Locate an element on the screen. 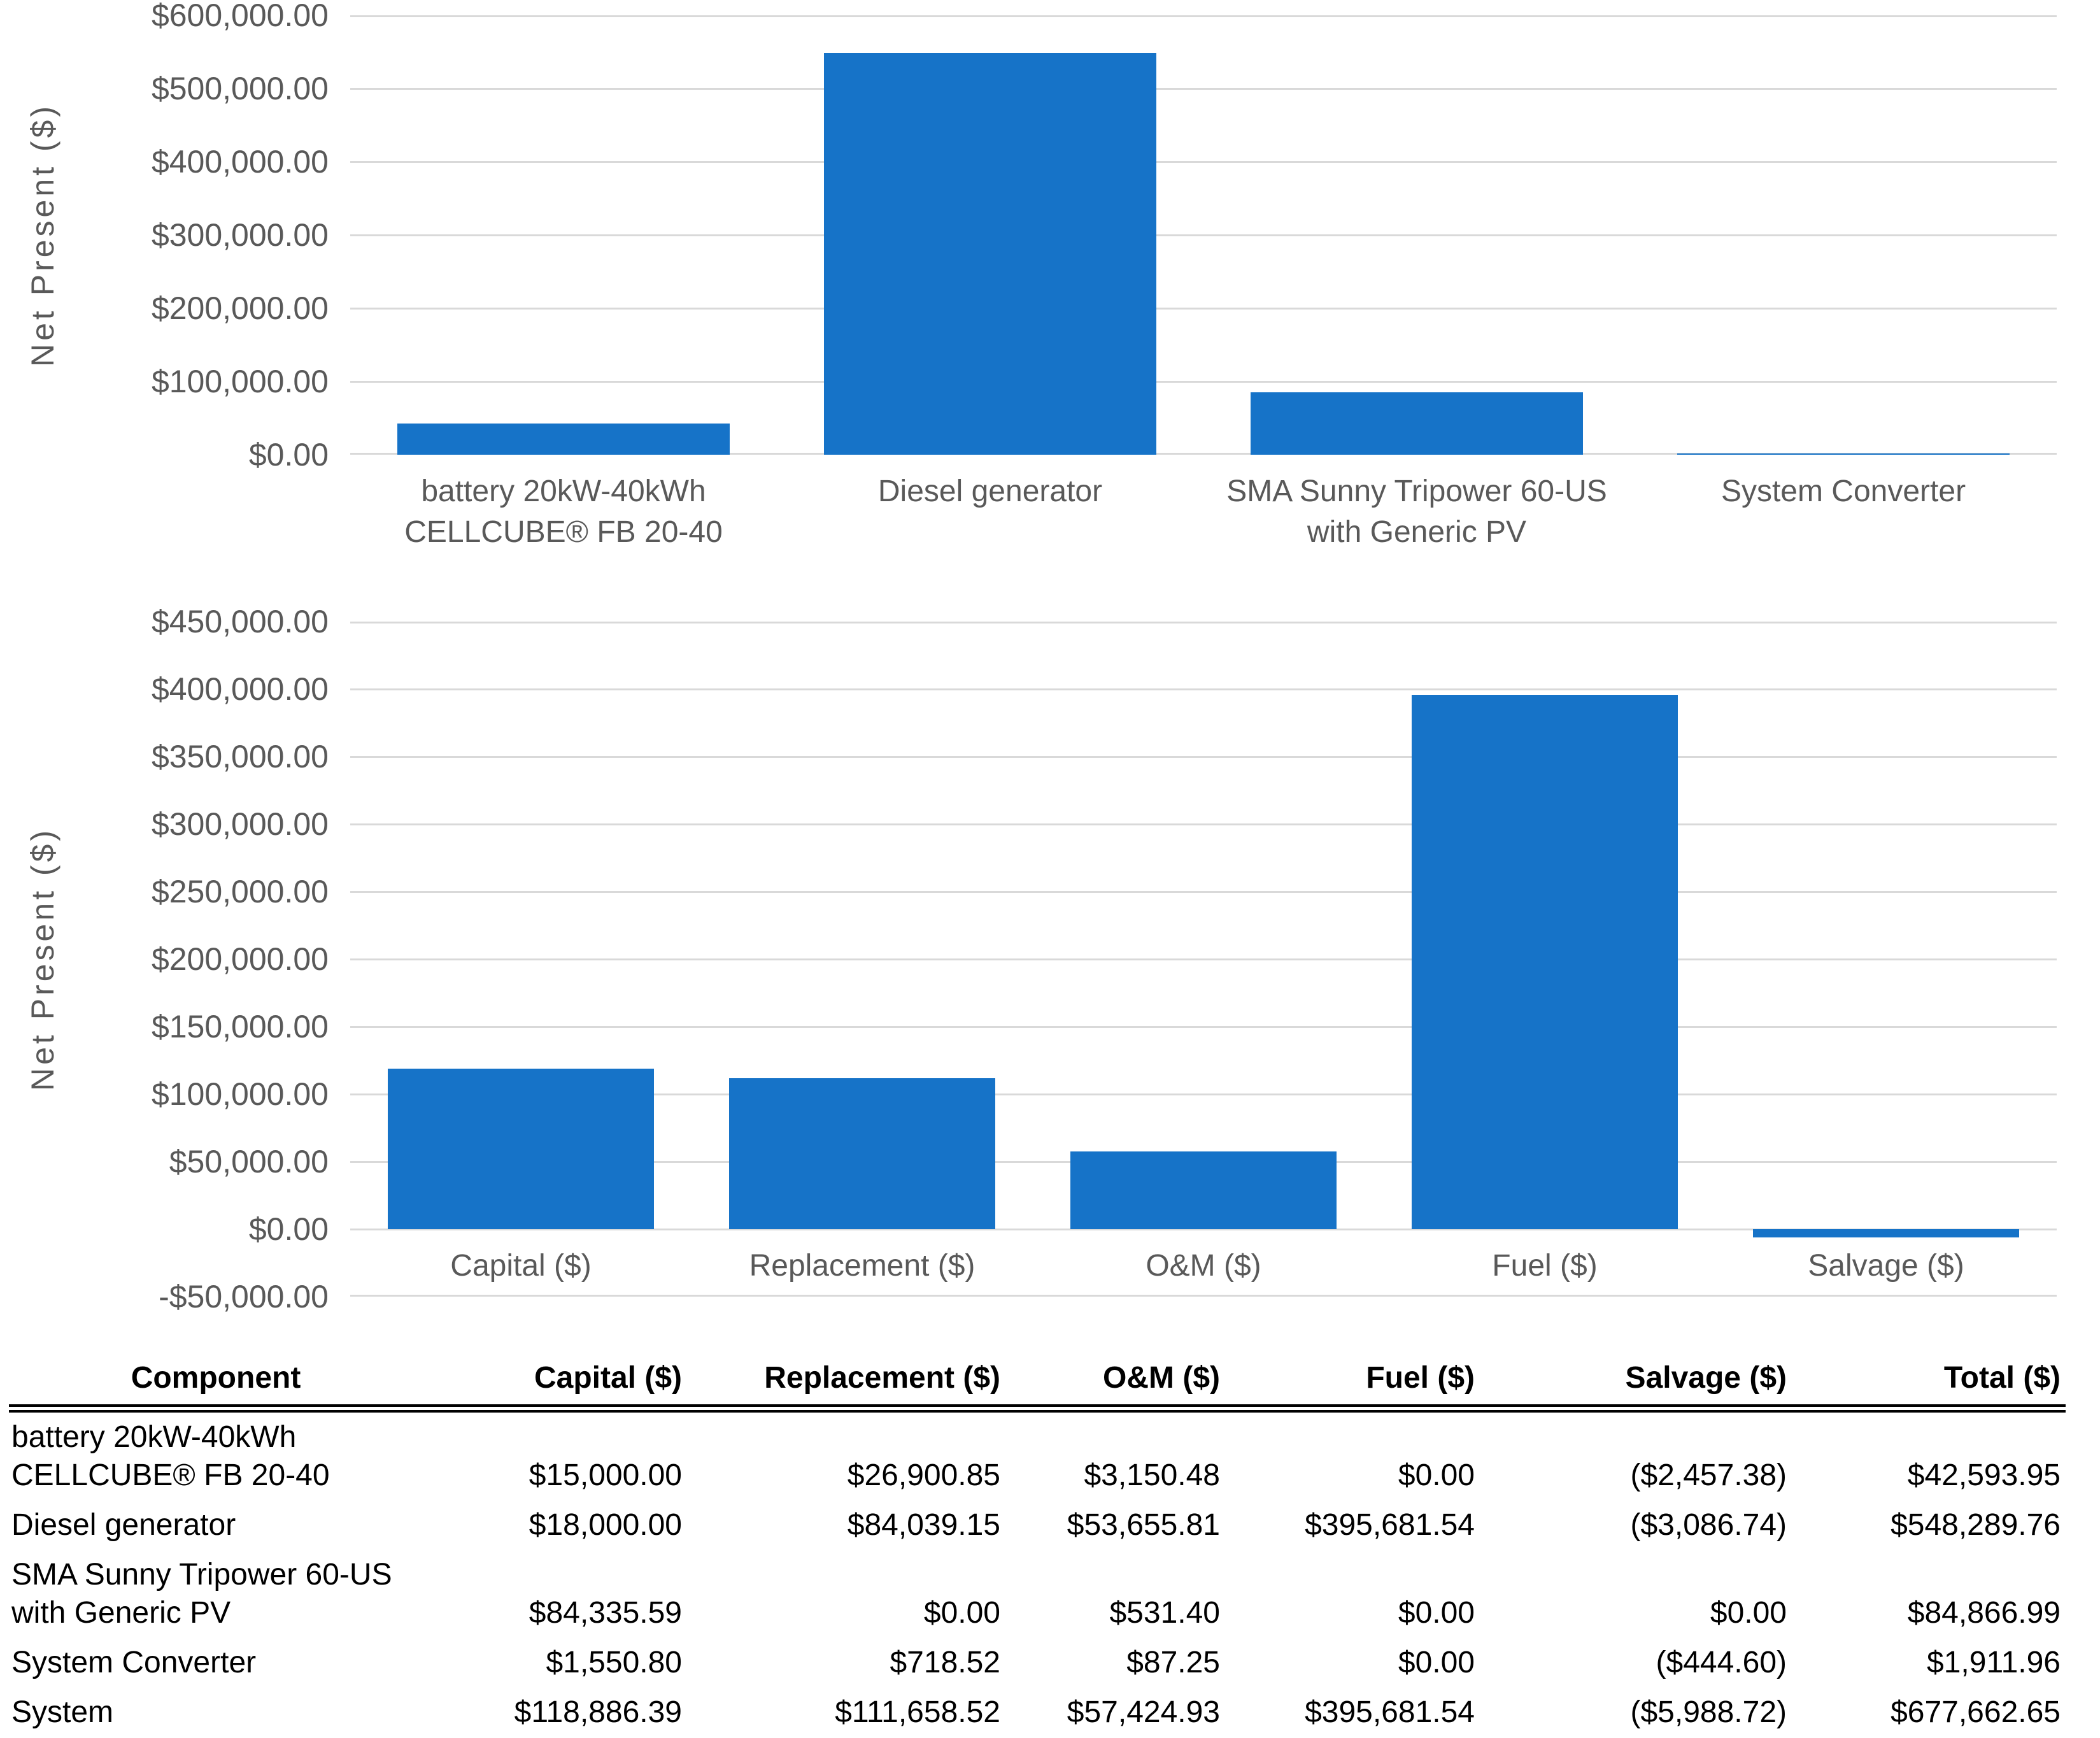 The width and height of the screenshot is (2100, 1738). value-cell-total: $1,911.96 is located at coordinates (1994, 1662).